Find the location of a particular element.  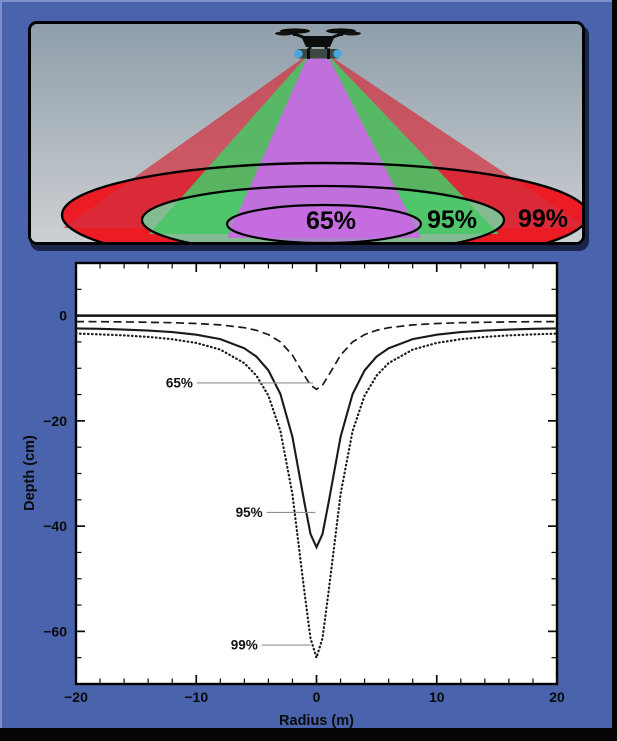

y-tick-label: 0 is located at coordinates (63, 316).